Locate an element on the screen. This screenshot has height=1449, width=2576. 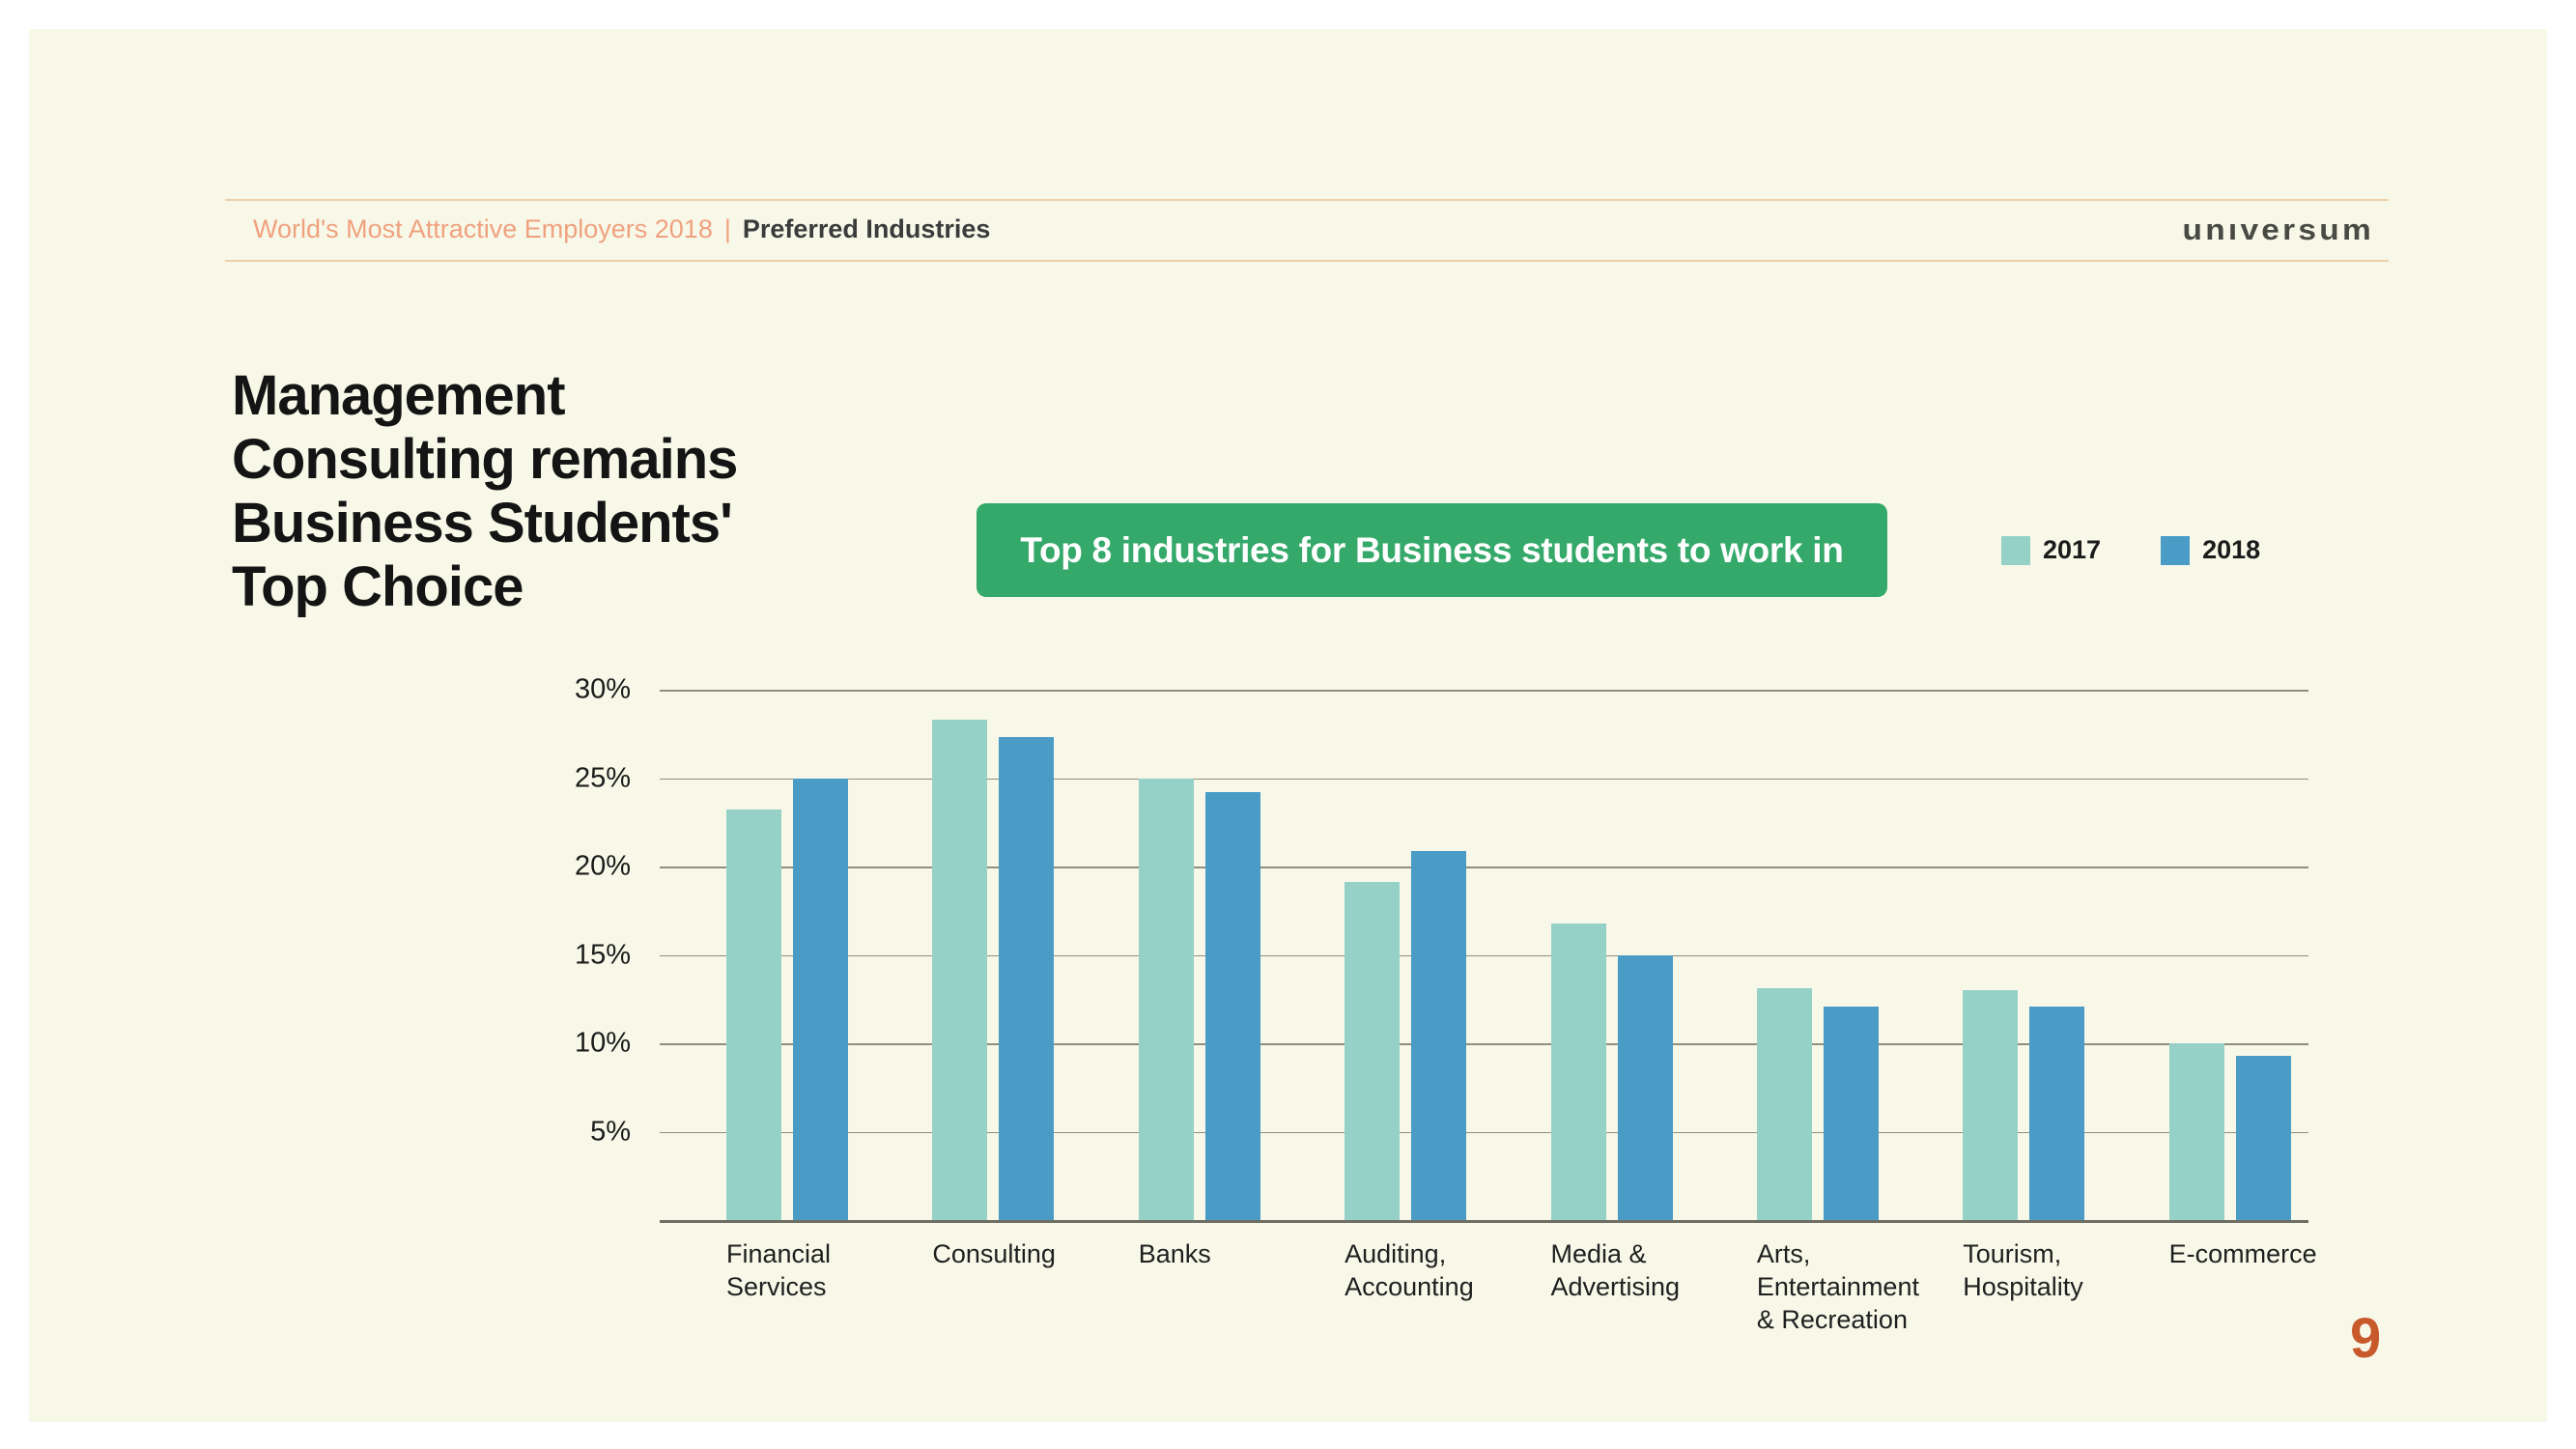
y-axis-tick-label: 10% is located at coordinates (602, 1043).